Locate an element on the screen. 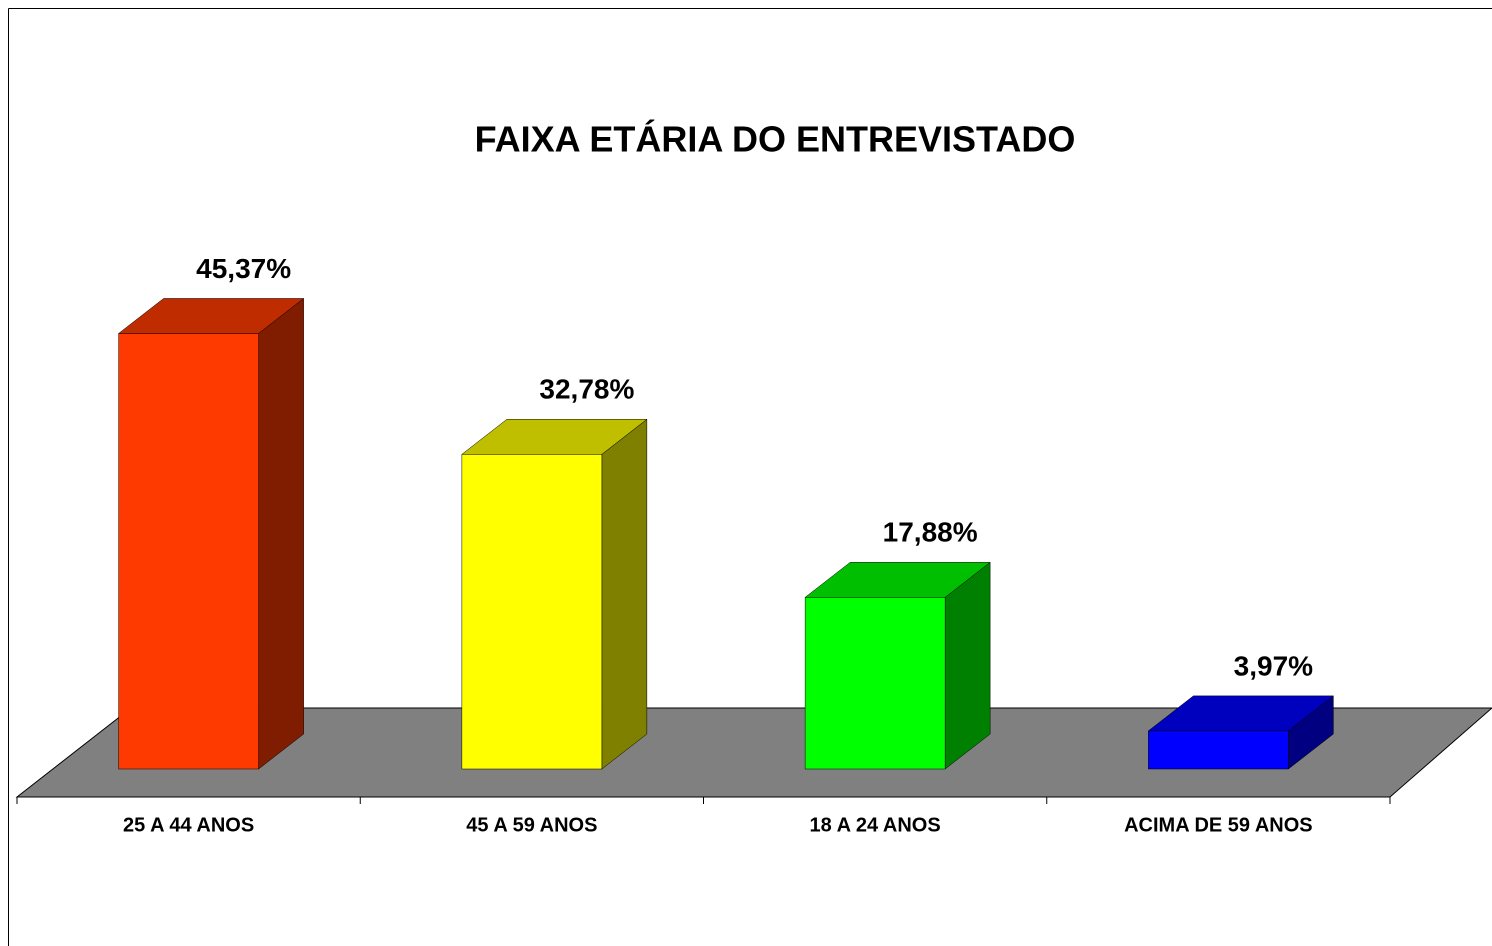 The image size is (1492, 946). value-label: 3,97% is located at coordinates (1273, 665).